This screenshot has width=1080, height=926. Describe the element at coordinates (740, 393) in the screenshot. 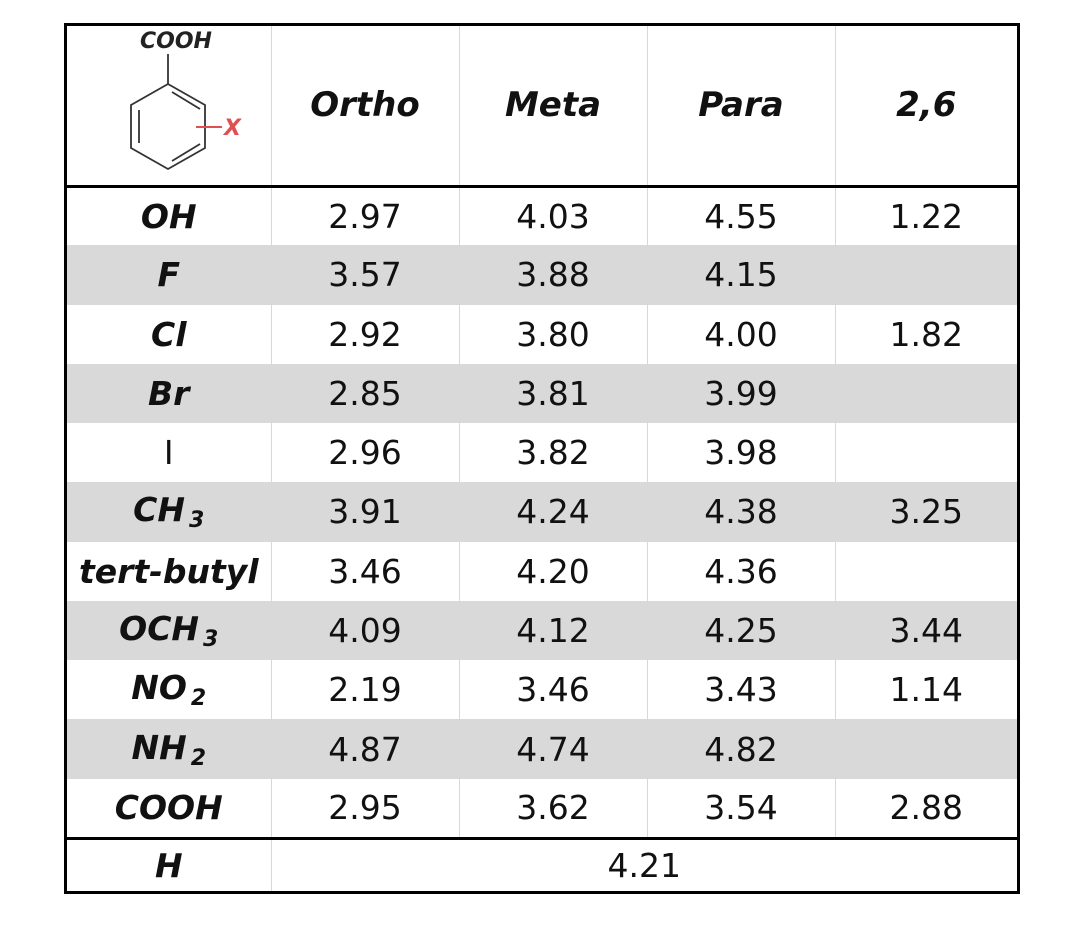

I see `value-cell: 3.99` at that location.